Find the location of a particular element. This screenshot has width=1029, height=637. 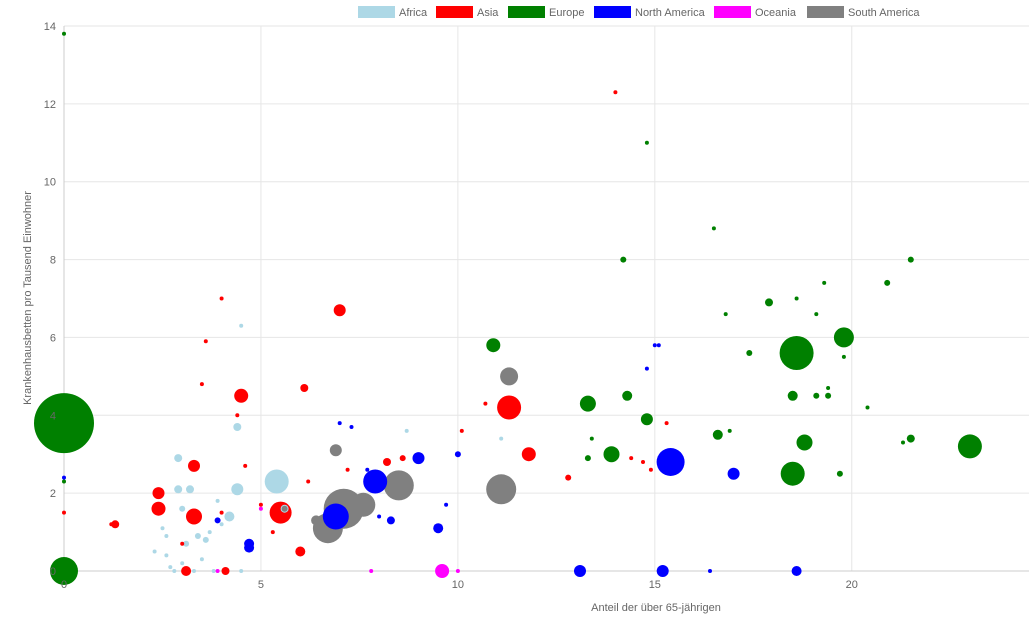

legend-item-asia: Asia is located at coordinates (467, 12).